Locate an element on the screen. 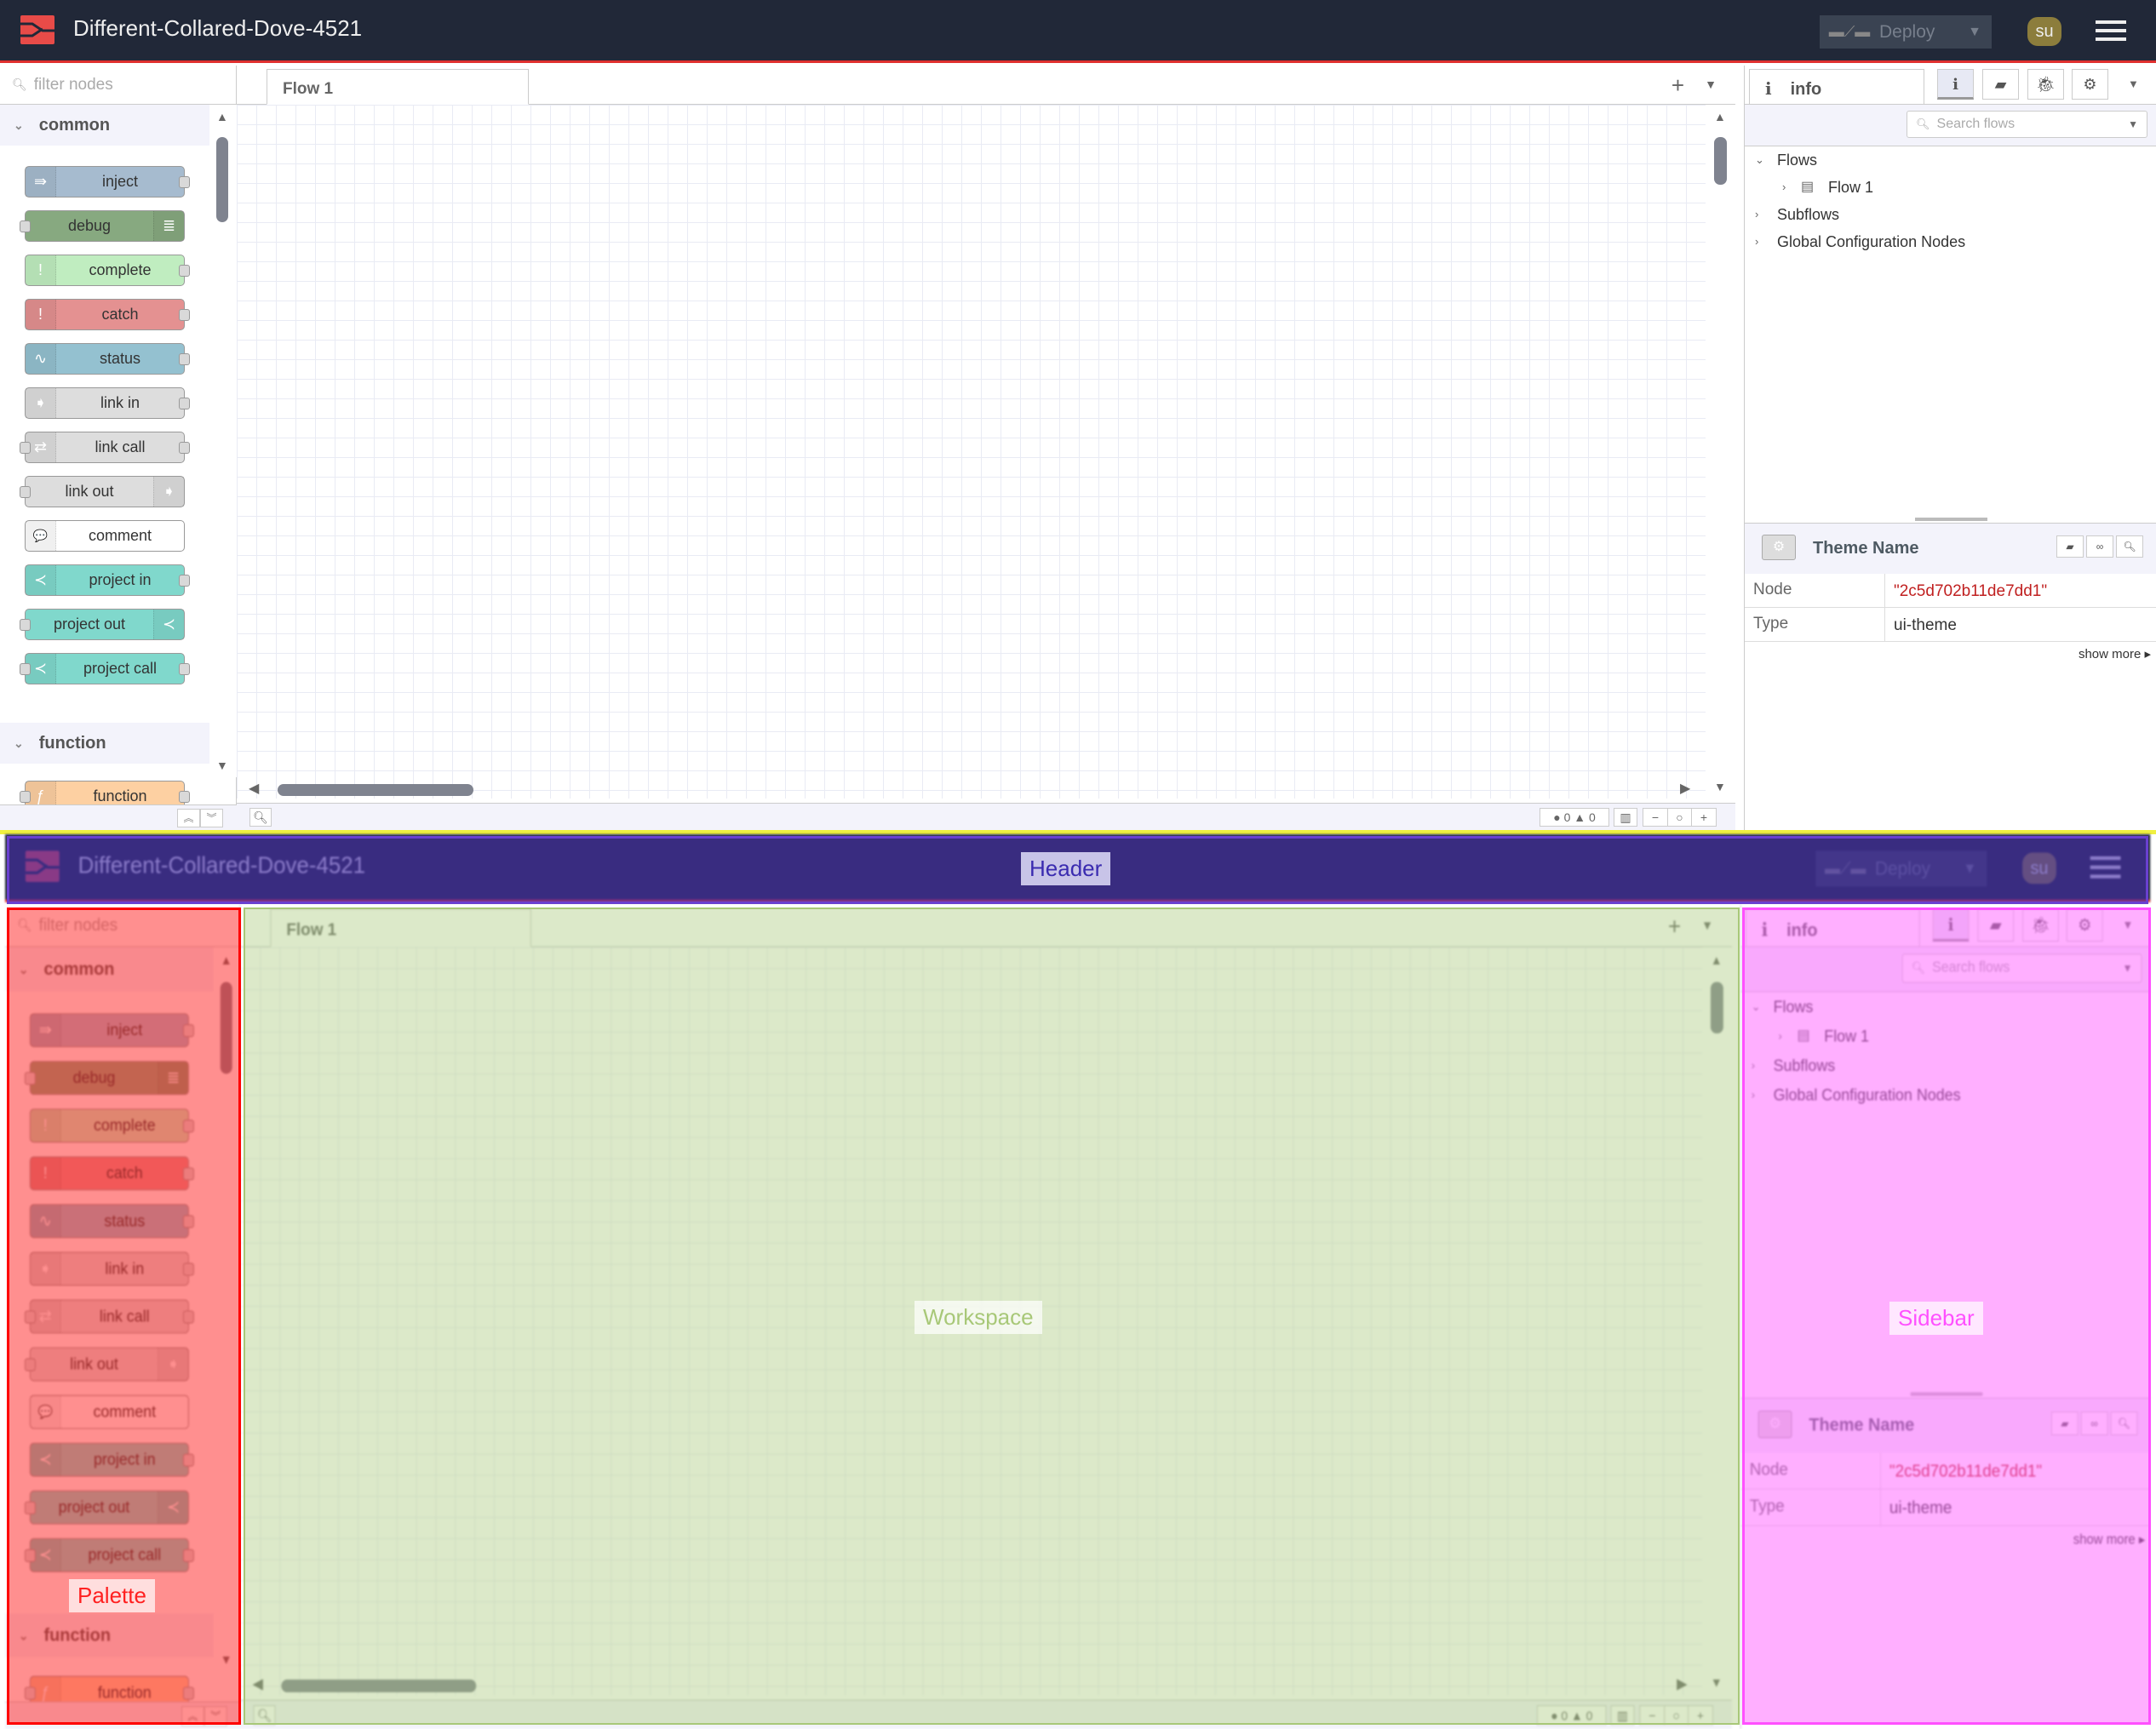  palette-node-debug: debug ≣ is located at coordinates (102, 226).